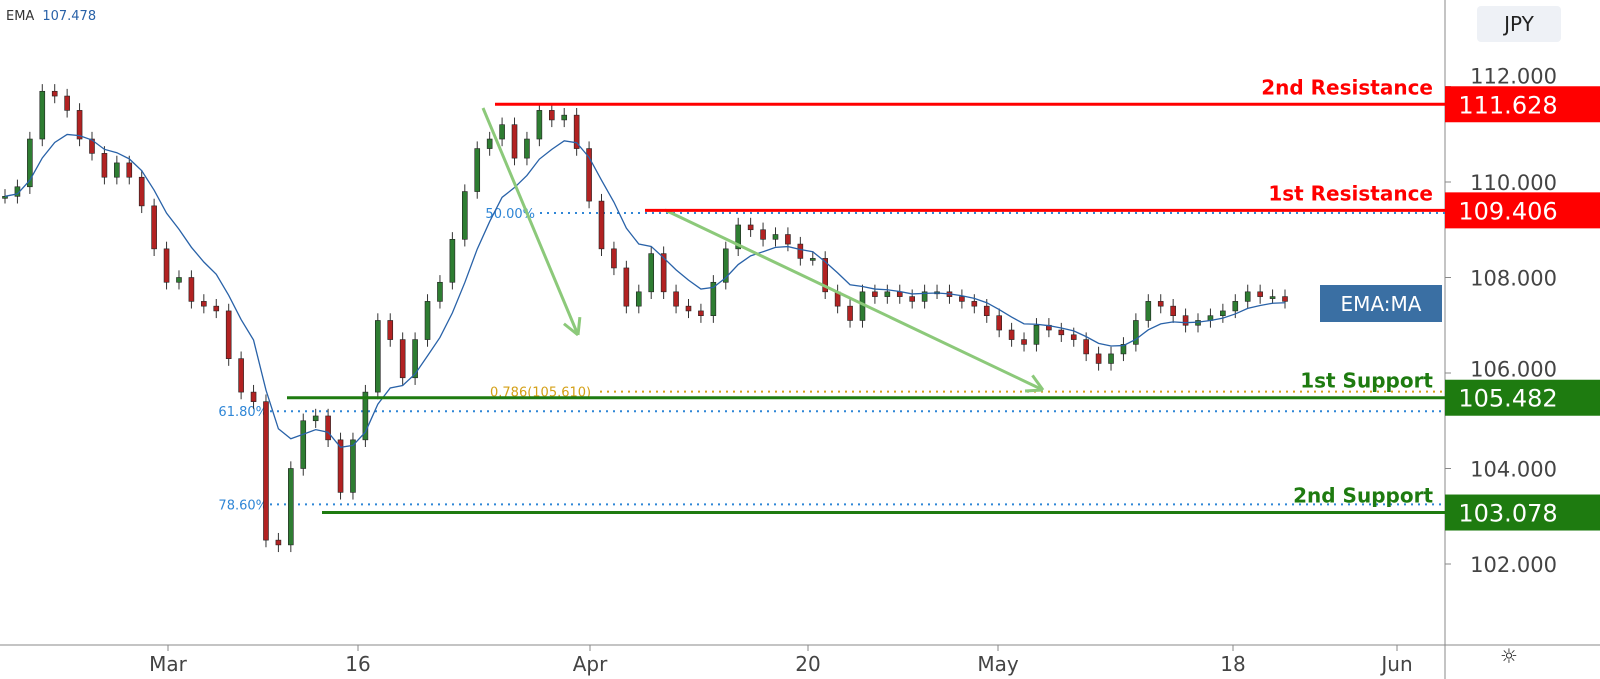 The image size is (1600, 679). Describe the element at coordinates (1513, 370) in the screenshot. I see `y-tick-label: 106.000` at that location.